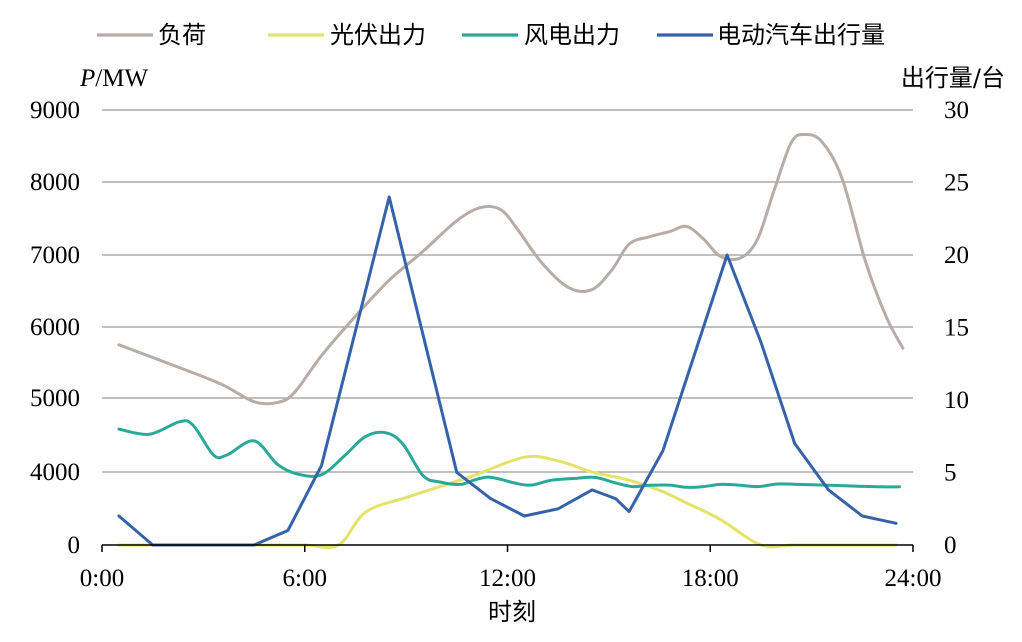 This screenshot has height=642, width=1022. I want to click on x-axis-label: 时刻, so click(512, 612).